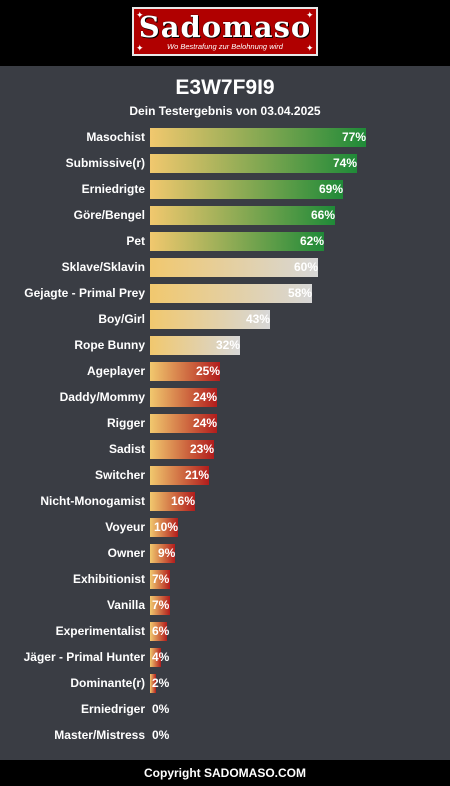 The width and height of the screenshot is (450, 786). What do you see at coordinates (225, 529) in the screenshot?
I see `result-row: Voyeur 10%` at bounding box center [225, 529].